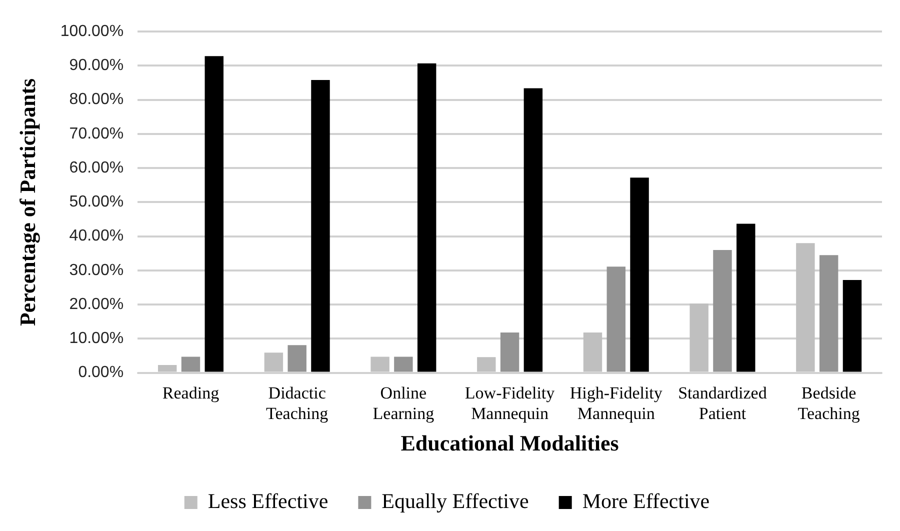  Describe the element at coordinates (96, 167) in the screenshot. I see `y-tick-label: 60.00%` at that location.